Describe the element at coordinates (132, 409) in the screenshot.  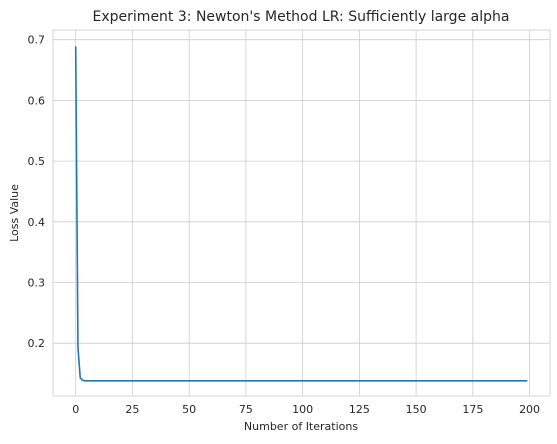
I see `x-tick-label: 25` at that location.